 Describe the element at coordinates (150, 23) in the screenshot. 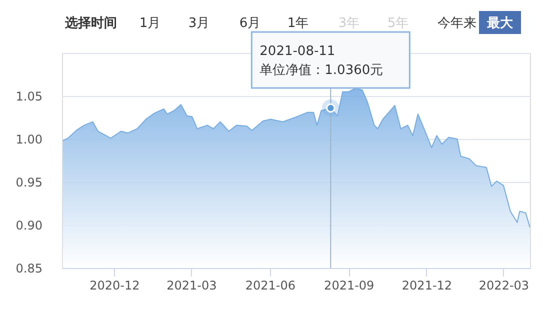

I see `text: 1月` at that location.